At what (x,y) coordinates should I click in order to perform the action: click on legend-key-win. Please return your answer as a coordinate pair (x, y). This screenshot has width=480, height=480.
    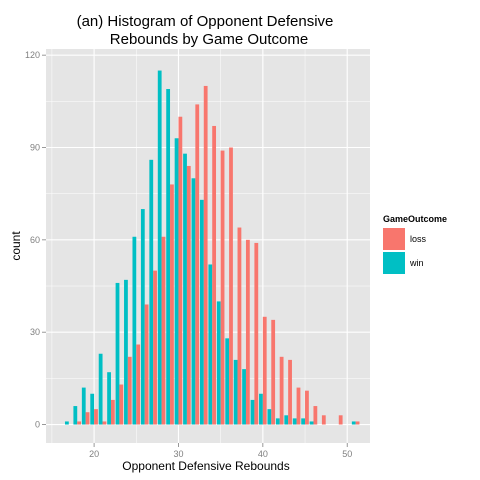
    Looking at the image, I should click on (394, 263).